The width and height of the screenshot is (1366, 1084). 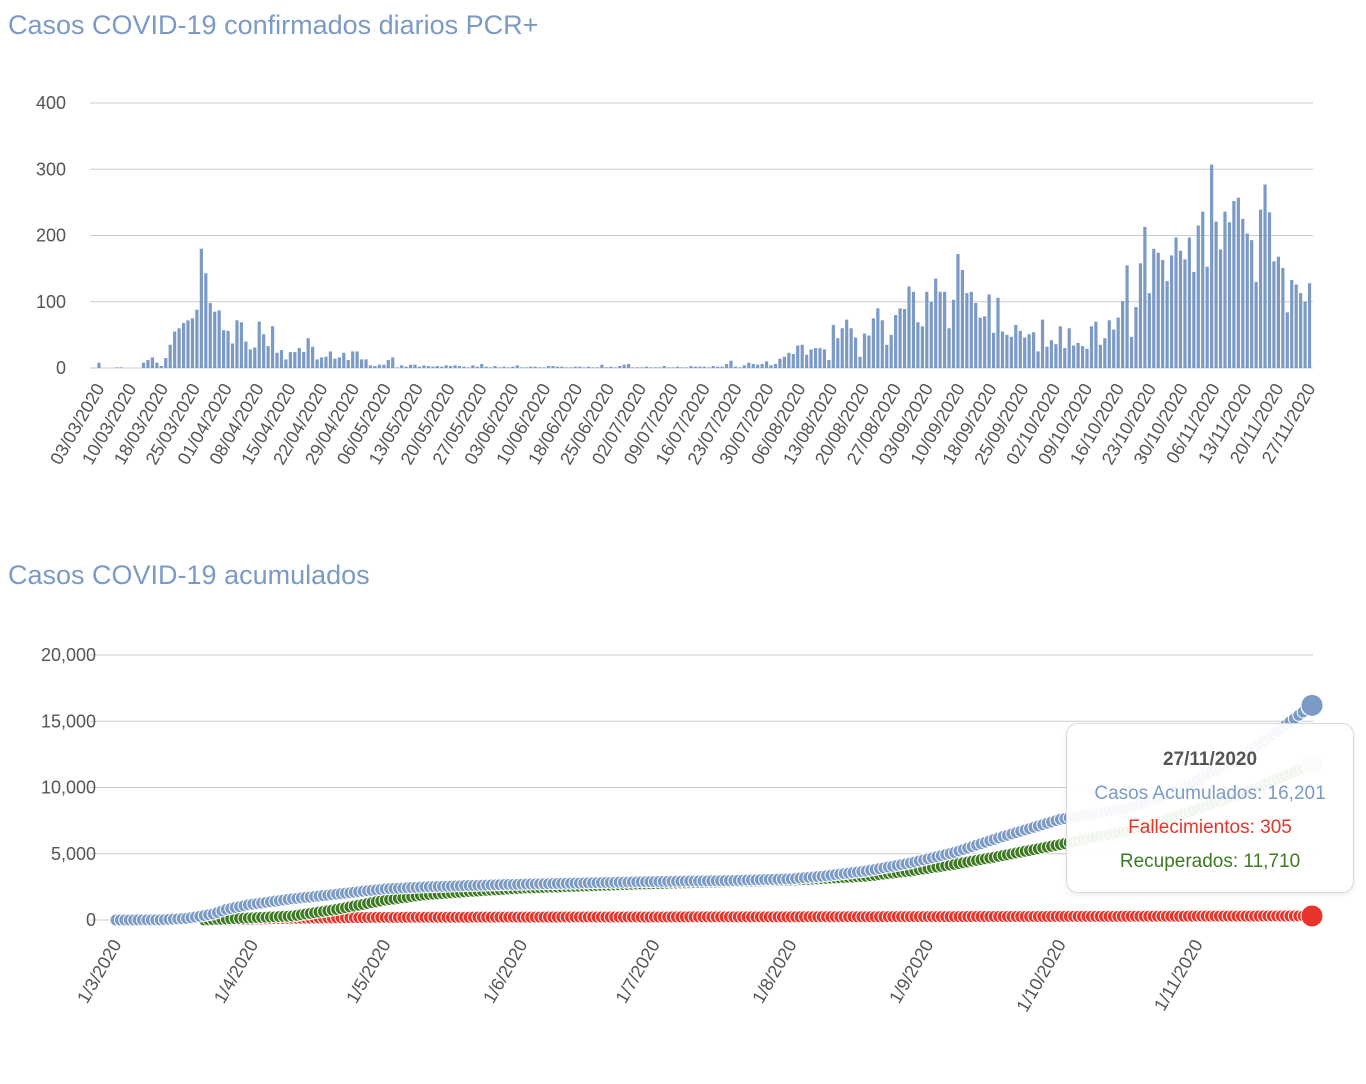 I want to click on last-point, so click(x=1312, y=705).